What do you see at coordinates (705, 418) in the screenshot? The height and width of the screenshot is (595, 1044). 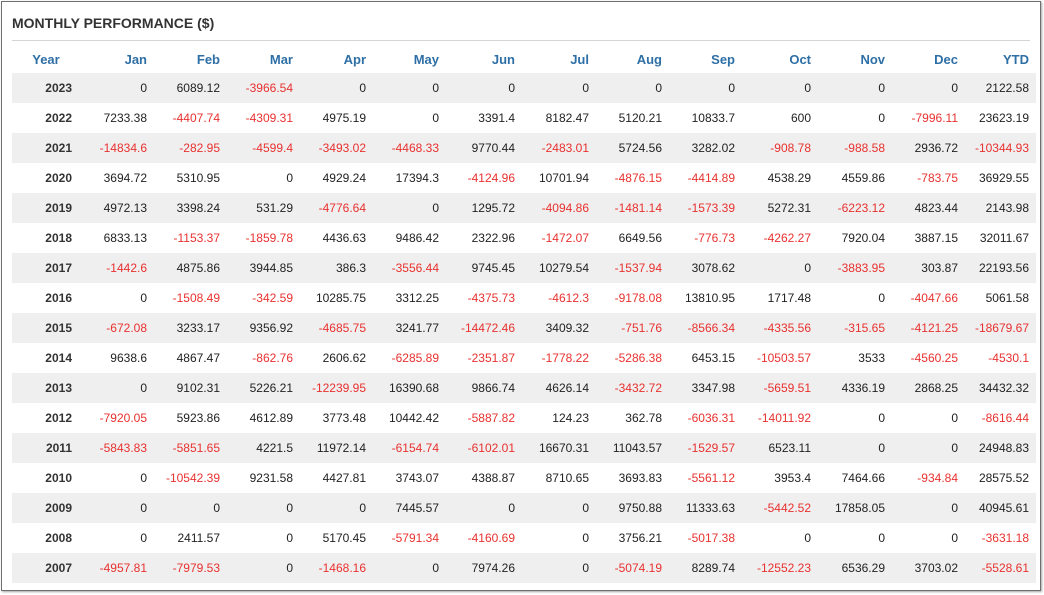 I see `value-cell: -6036.31` at bounding box center [705, 418].